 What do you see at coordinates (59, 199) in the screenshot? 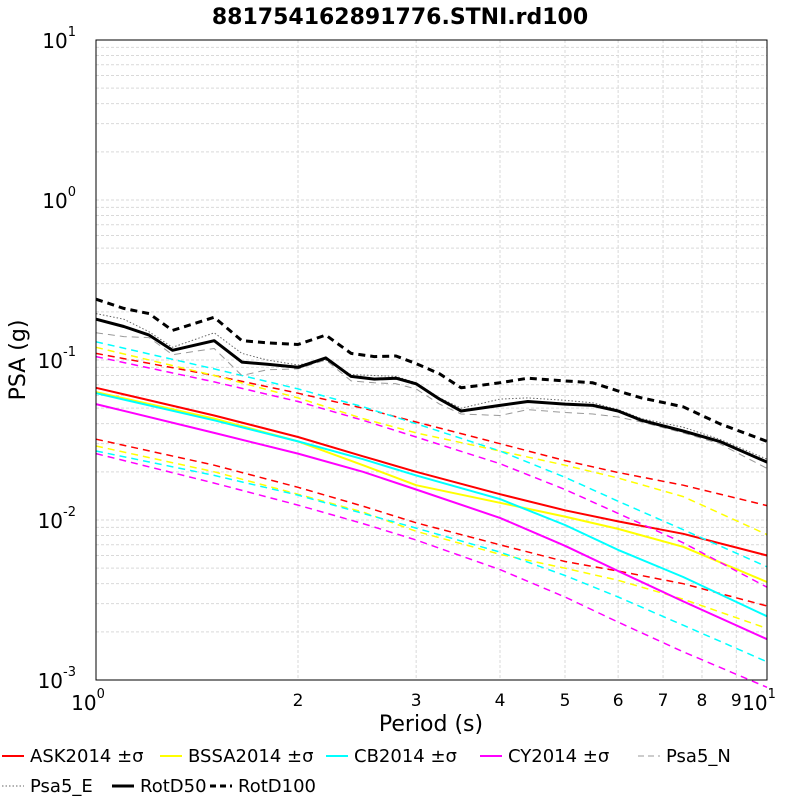
I see `y-tick-label: 10⁰` at bounding box center [59, 199].